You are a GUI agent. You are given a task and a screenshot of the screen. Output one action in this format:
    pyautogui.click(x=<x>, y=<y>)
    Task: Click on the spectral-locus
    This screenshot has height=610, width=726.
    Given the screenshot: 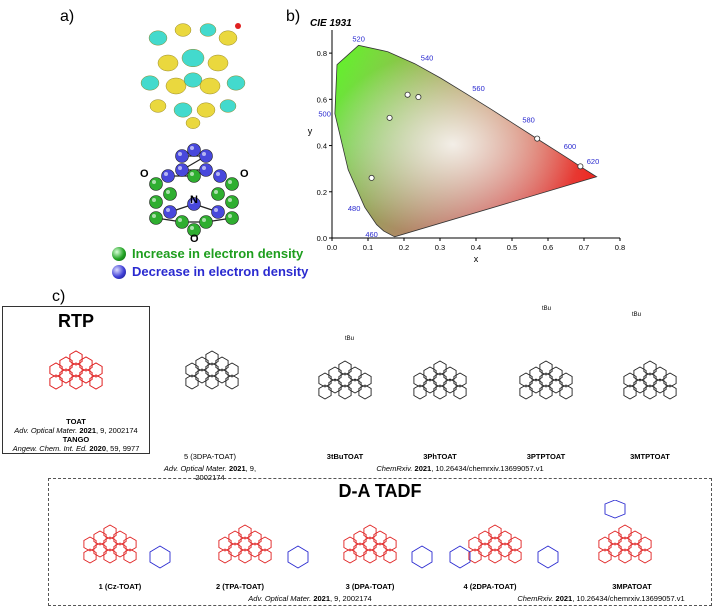 What is the action you would take?
    pyautogui.click(x=466, y=141)
    